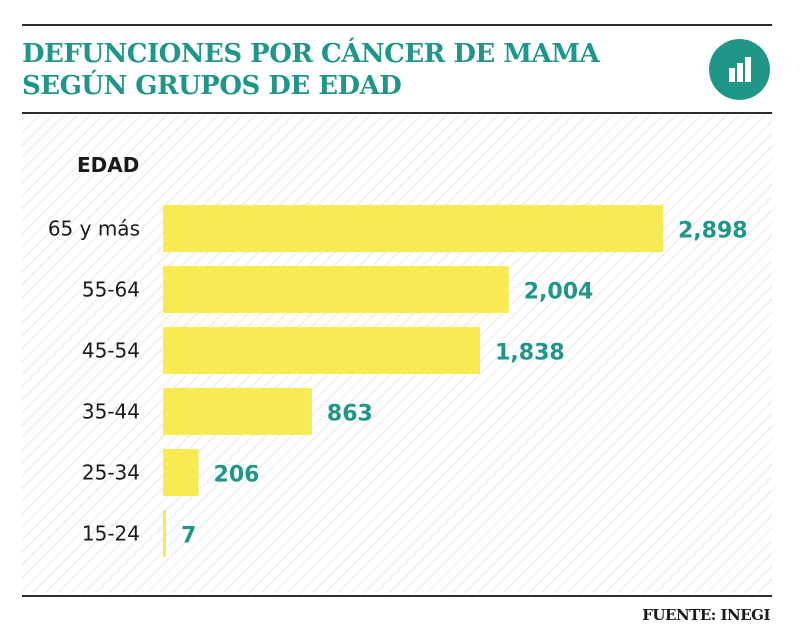 This screenshot has width=800, height=641. Describe the element at coordinates (397, 113) in the screenshot. I see `header-rule` at that location.